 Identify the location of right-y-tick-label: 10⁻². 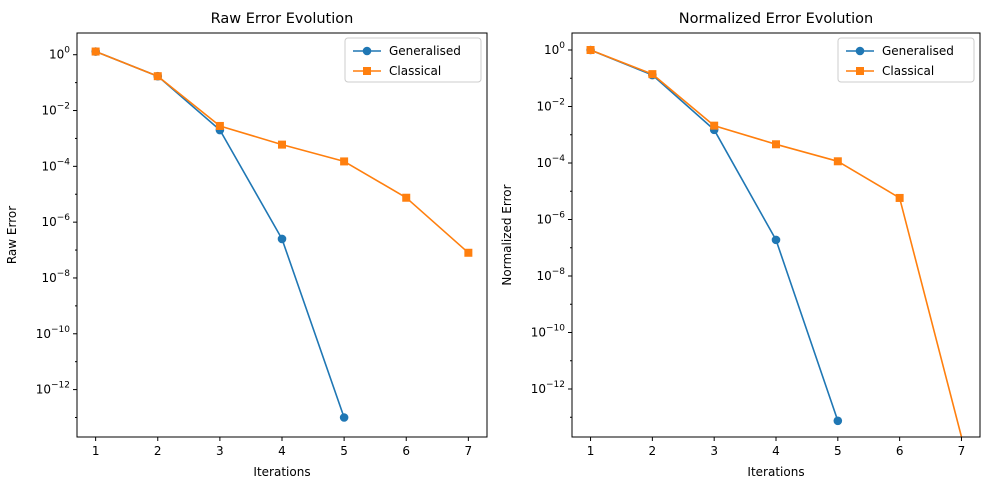
(550, 106).